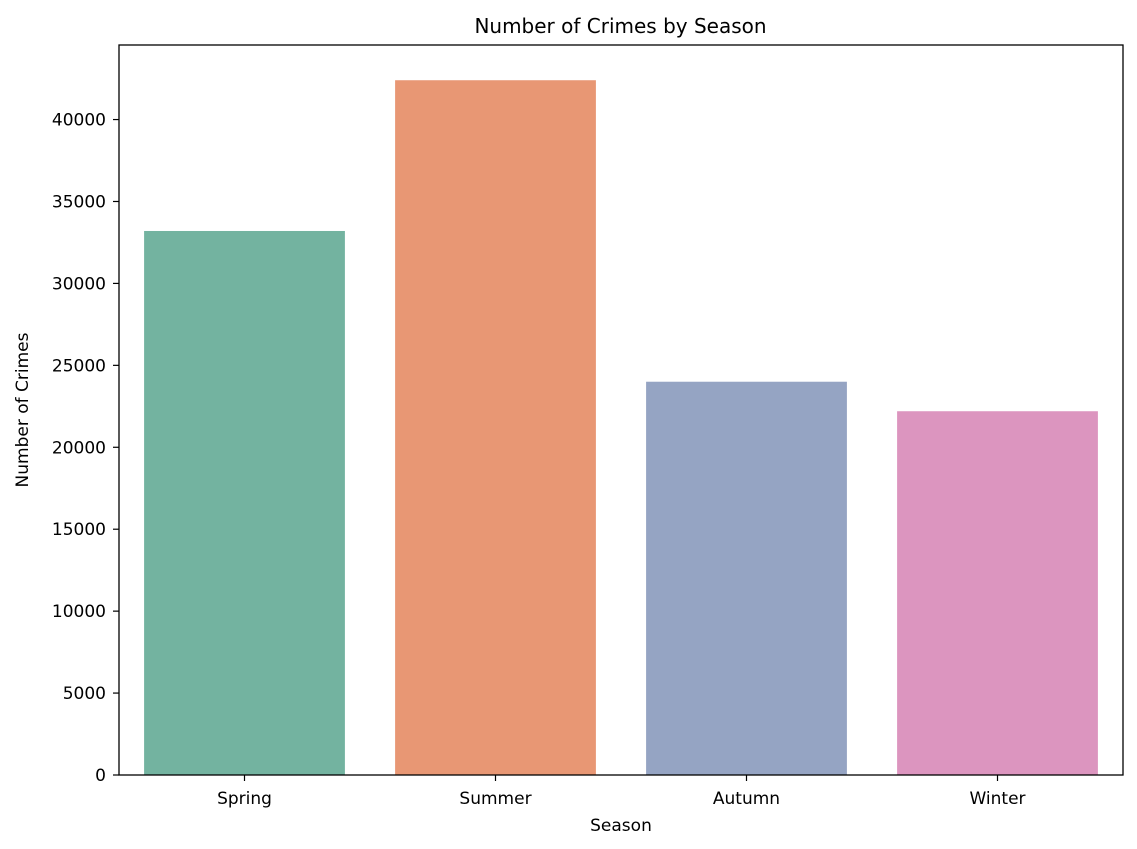  What do you see at coordinates (23, 409) in the screenshot?
I see `y-axis-title: Number of Crimes` at bounding box center [23, 409].